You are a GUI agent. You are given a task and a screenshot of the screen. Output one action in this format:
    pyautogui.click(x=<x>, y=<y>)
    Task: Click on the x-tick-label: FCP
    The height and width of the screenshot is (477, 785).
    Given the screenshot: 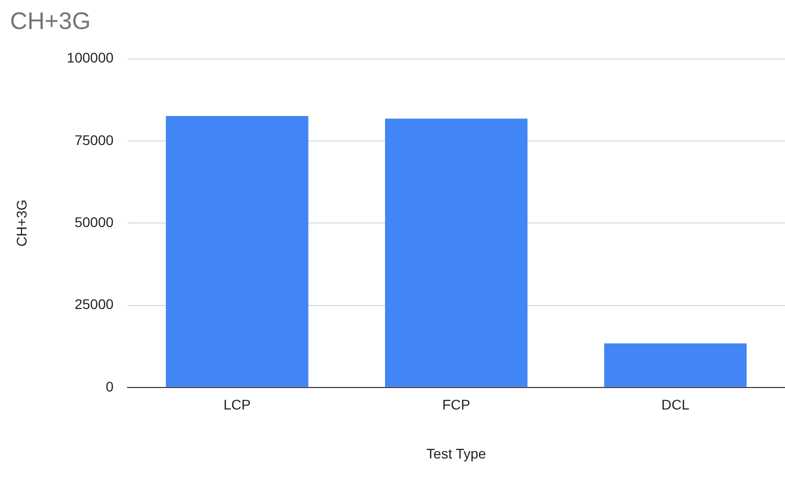 What is the action you would take?
    pyautogui.click(x=456, y=404)
    